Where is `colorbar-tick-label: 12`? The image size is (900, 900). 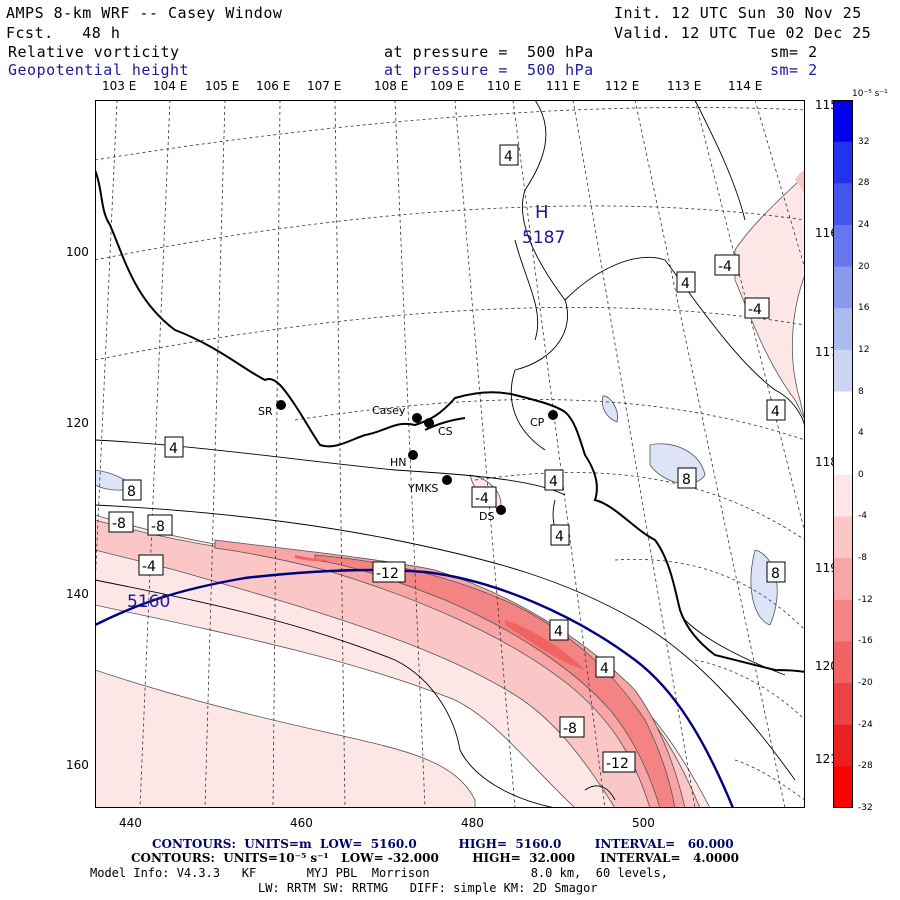 colorbar-tick-label: 12 is located at coordinates (864, 349).